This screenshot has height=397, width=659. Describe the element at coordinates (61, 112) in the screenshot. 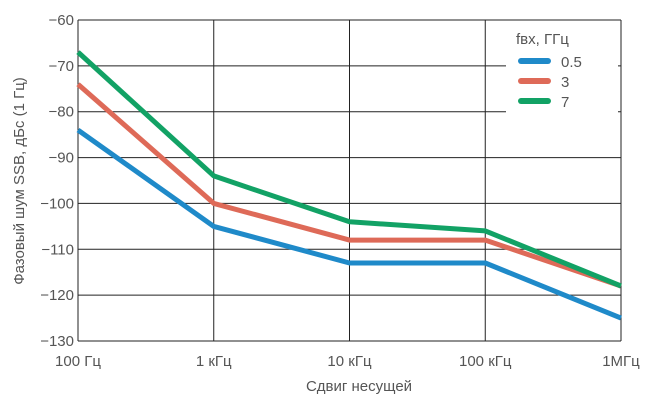

I see `y-tick-label: −80` at that location.